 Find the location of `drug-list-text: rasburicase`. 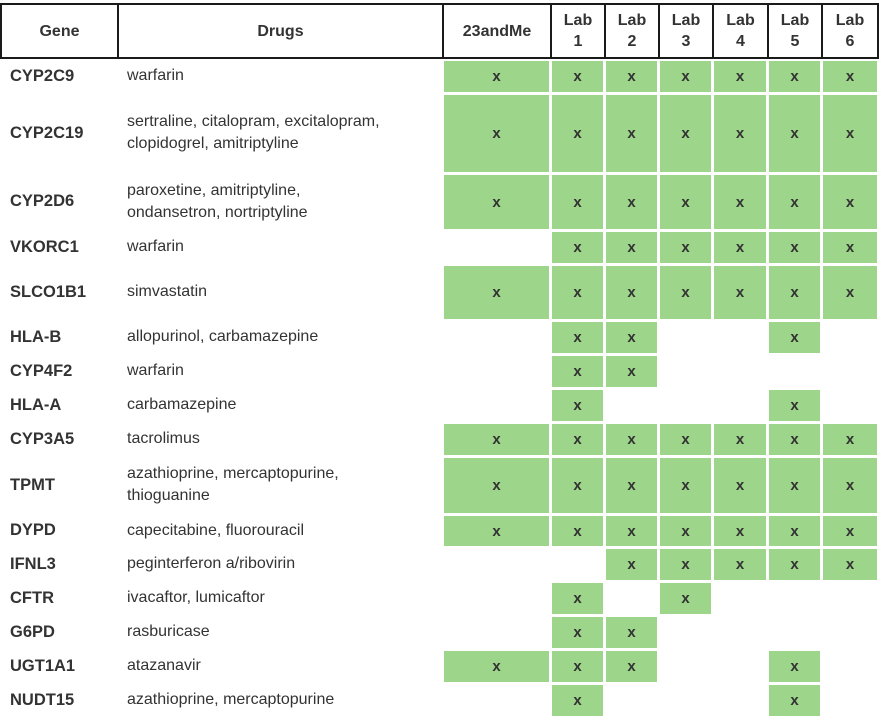

drug-list-text: rasburicase is located at coordinates (168, 631).